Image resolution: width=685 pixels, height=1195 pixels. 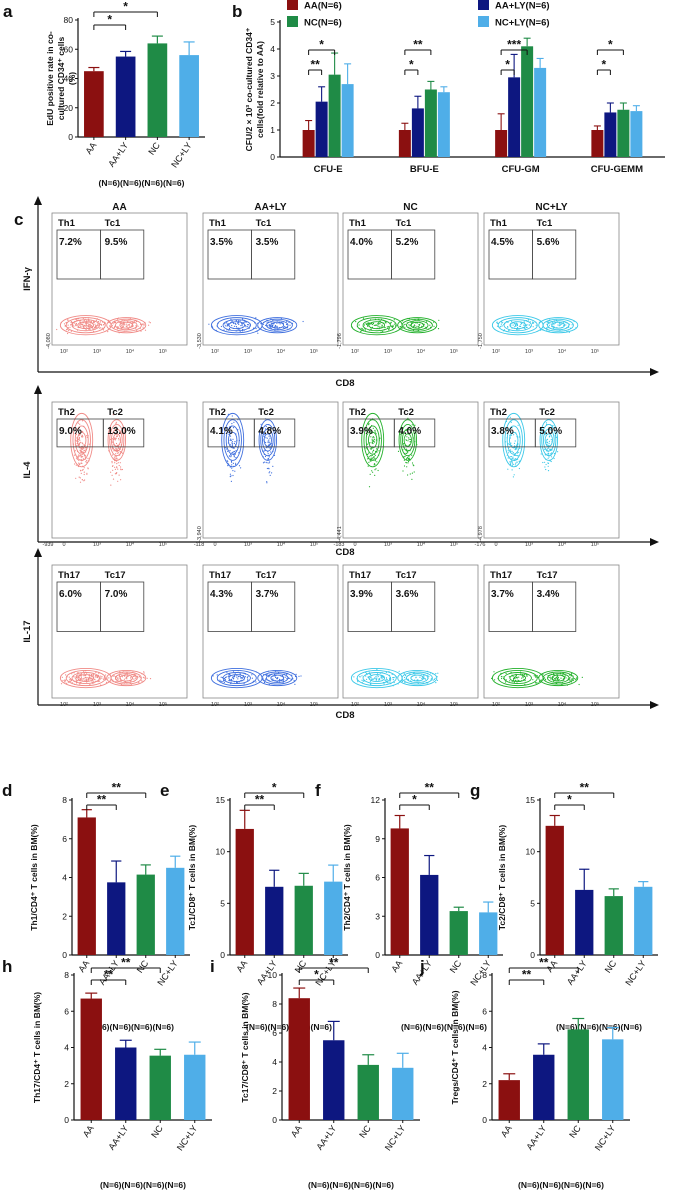 What do you see at coordinates (338, 545) in the screenshot?
I see `flow-x-min-tick: -183` at bounding box center [338, 545].